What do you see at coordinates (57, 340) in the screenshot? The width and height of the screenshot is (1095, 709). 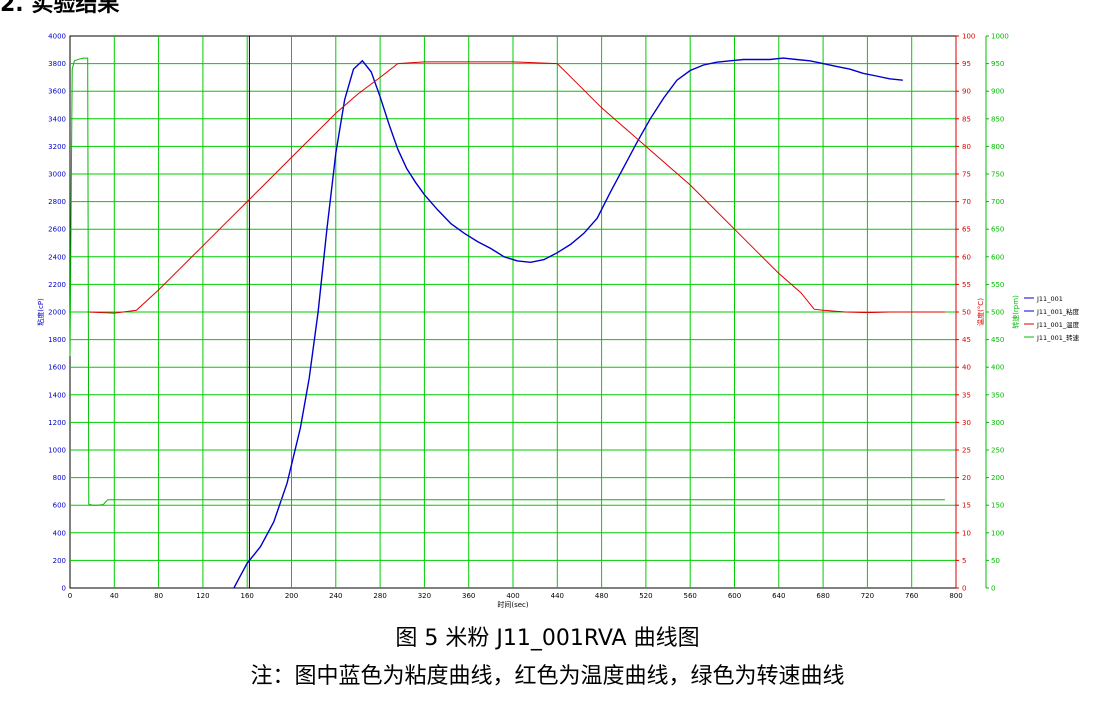 I see `y-left-tick-label: 1800` at bounding box center [57, 340].